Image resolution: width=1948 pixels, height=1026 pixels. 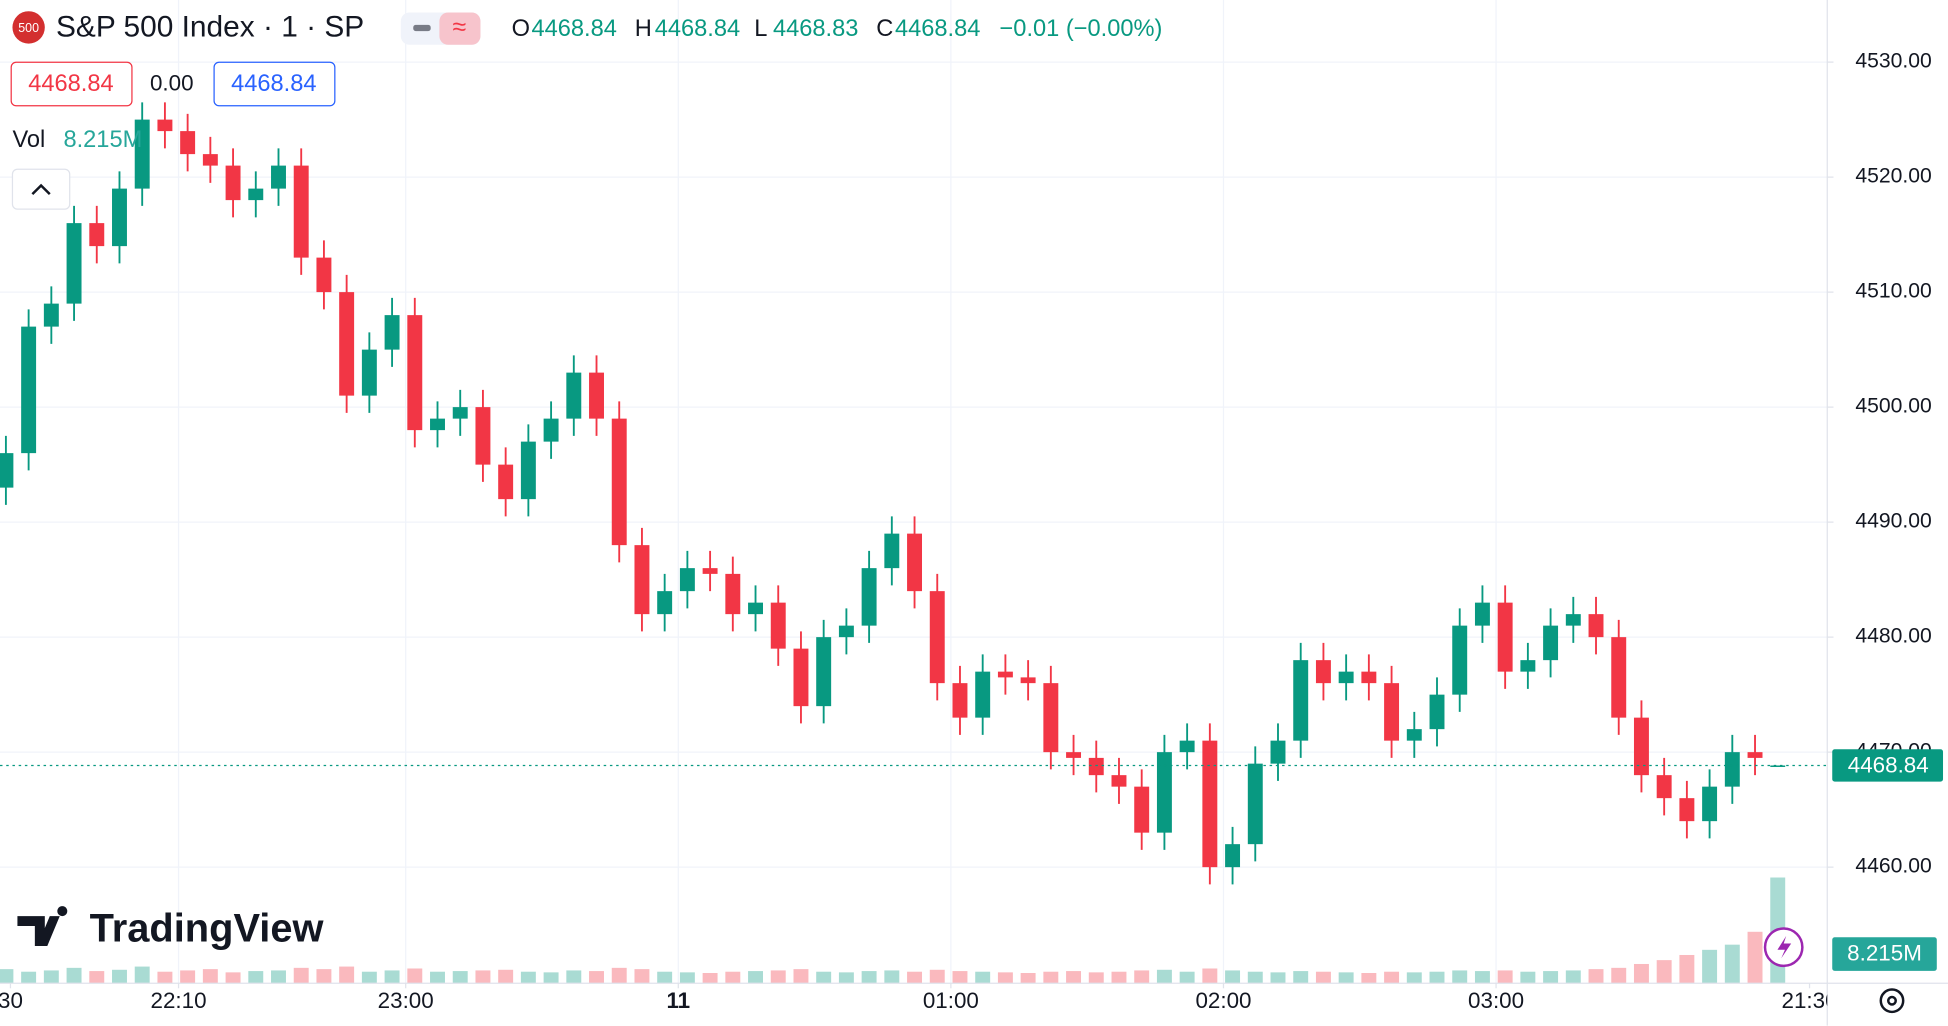 I want to click on collapse-button, so click(x=41, y=189).